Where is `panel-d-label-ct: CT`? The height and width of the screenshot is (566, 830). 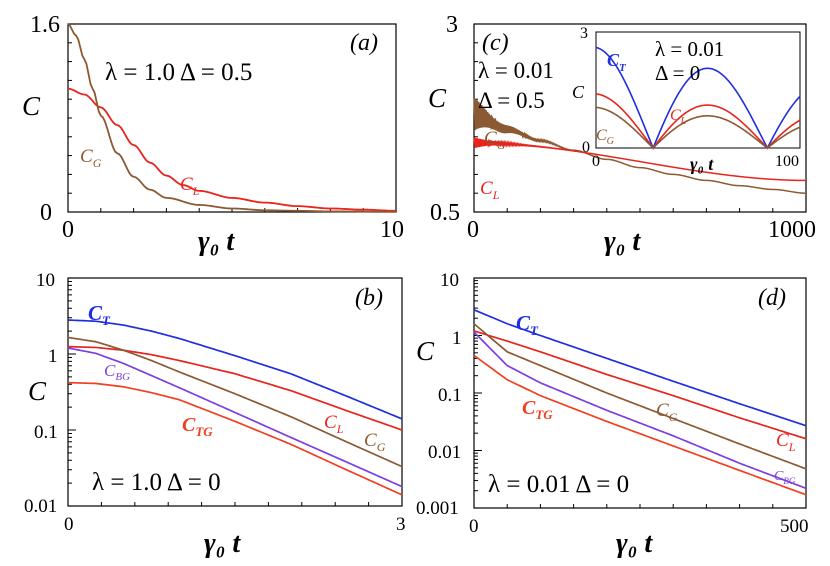 panel-d-label-ct: CT is located at coordinates (527, 324).